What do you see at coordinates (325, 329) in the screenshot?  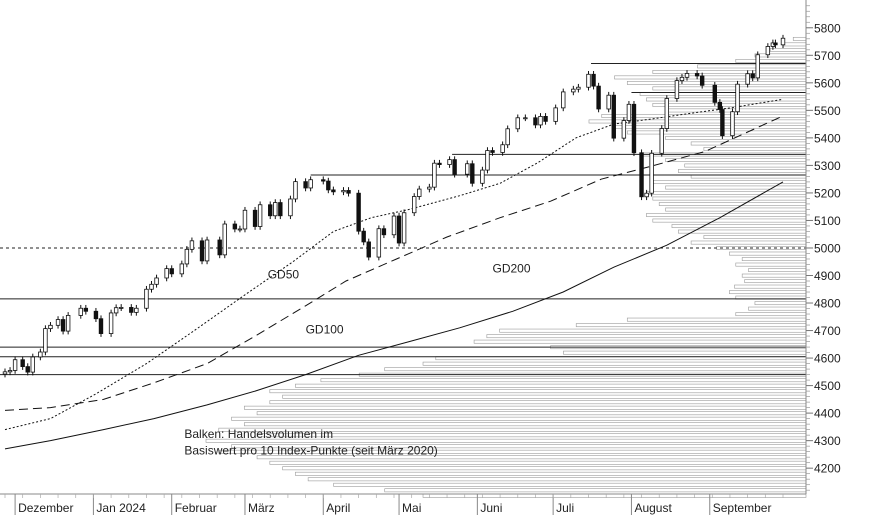 I see `annotation-label: GD100` at bounding box center [325, 329].